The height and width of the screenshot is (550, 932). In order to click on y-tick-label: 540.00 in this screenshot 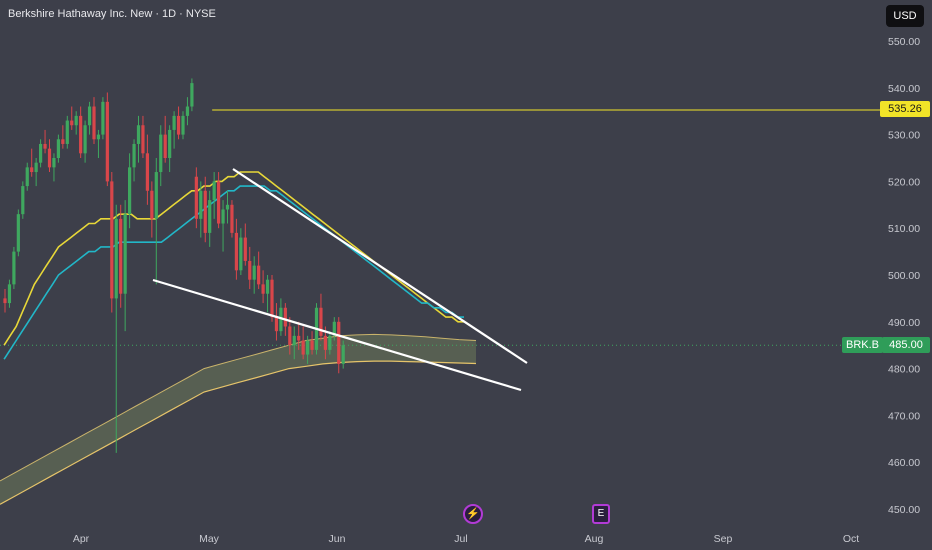, I will do `click(904, 89)`.